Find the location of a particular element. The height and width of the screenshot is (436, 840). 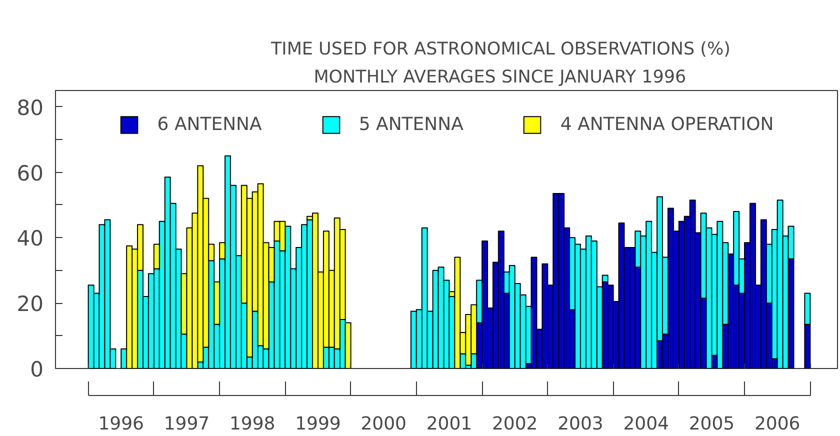

x-tick-label: 2002 is located at coordinates (515, 424).